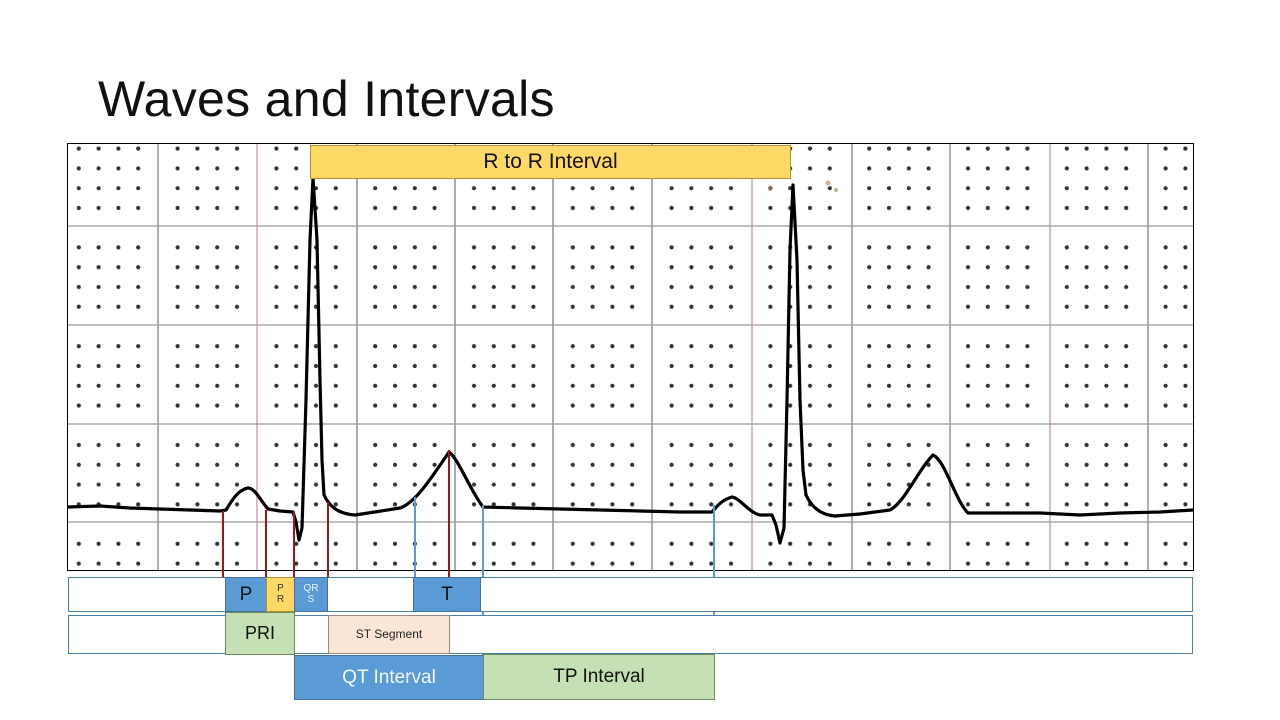  What do you see at coordinates (599, 677) in the screenshot?
I see `tp-interval-box: TP Interval` at bounding box center [599, 677].